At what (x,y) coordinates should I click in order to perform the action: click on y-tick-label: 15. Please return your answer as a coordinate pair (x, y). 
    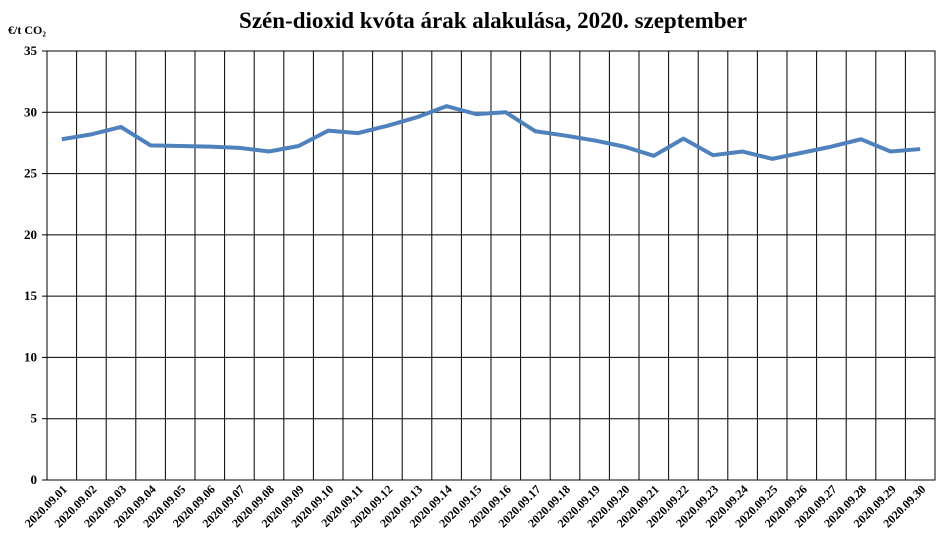
    Looking at the image, I should click on (31, 295).